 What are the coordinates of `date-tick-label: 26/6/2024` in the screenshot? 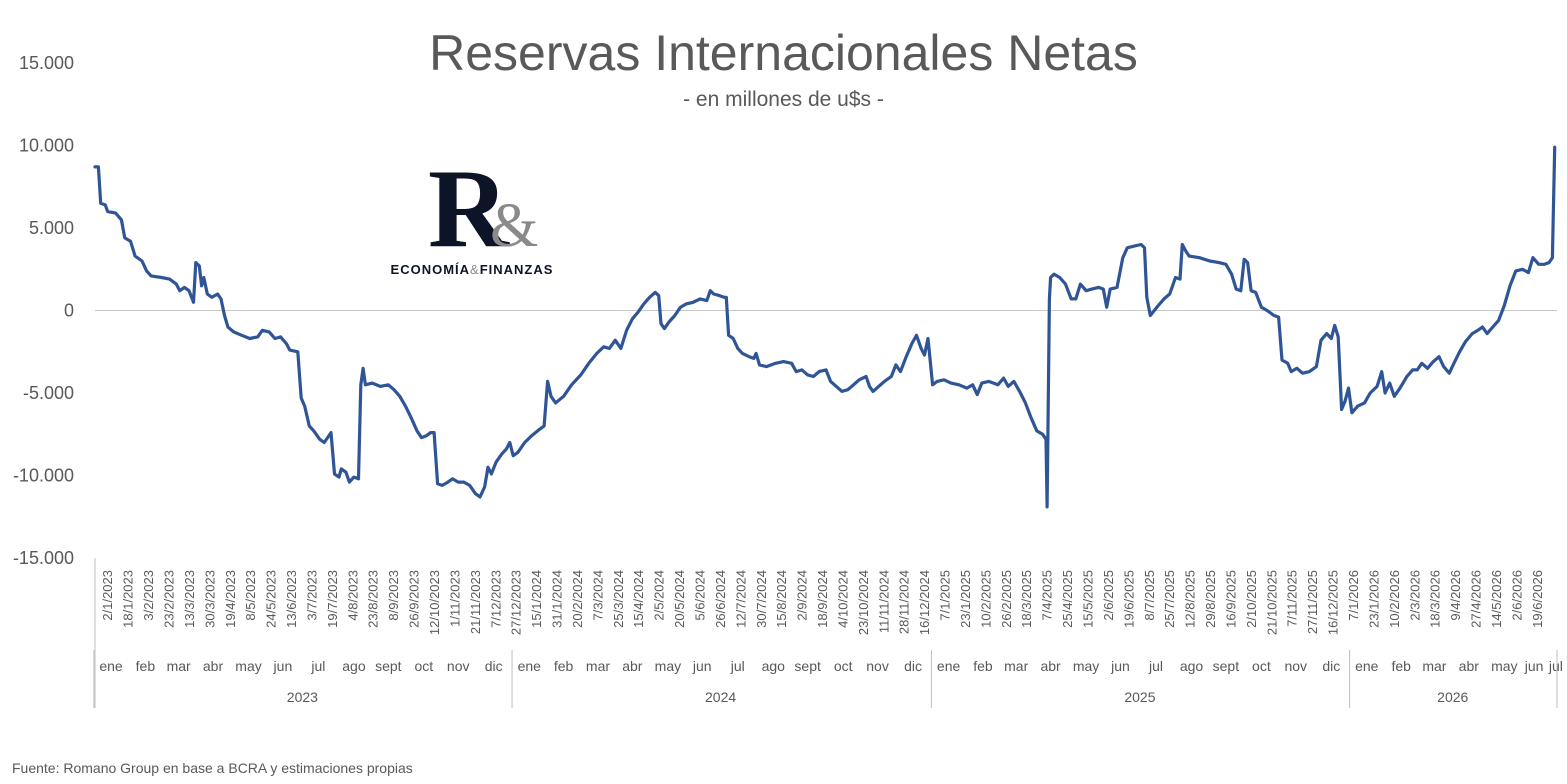 It's located at (720, 599).